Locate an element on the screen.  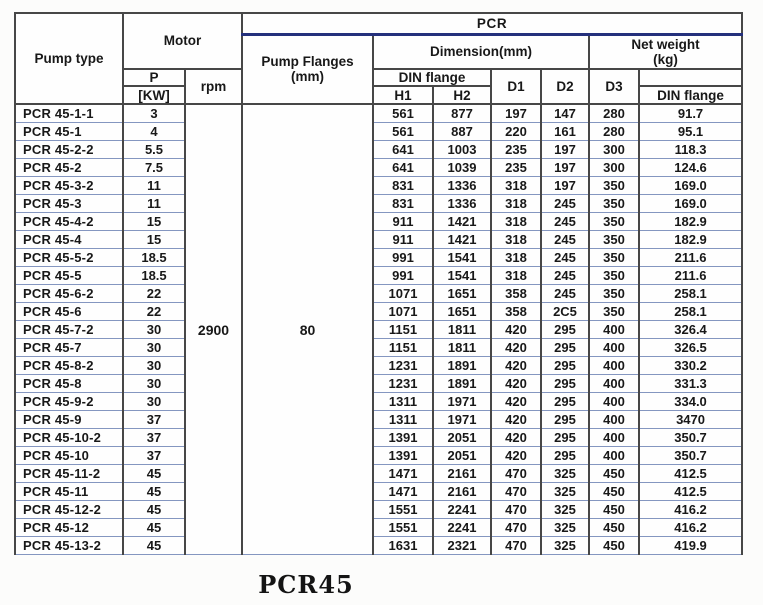
table-row: PCR 45-11 45 1471 2161 470 325 450 412.5 is located at coordinates (379, 492).